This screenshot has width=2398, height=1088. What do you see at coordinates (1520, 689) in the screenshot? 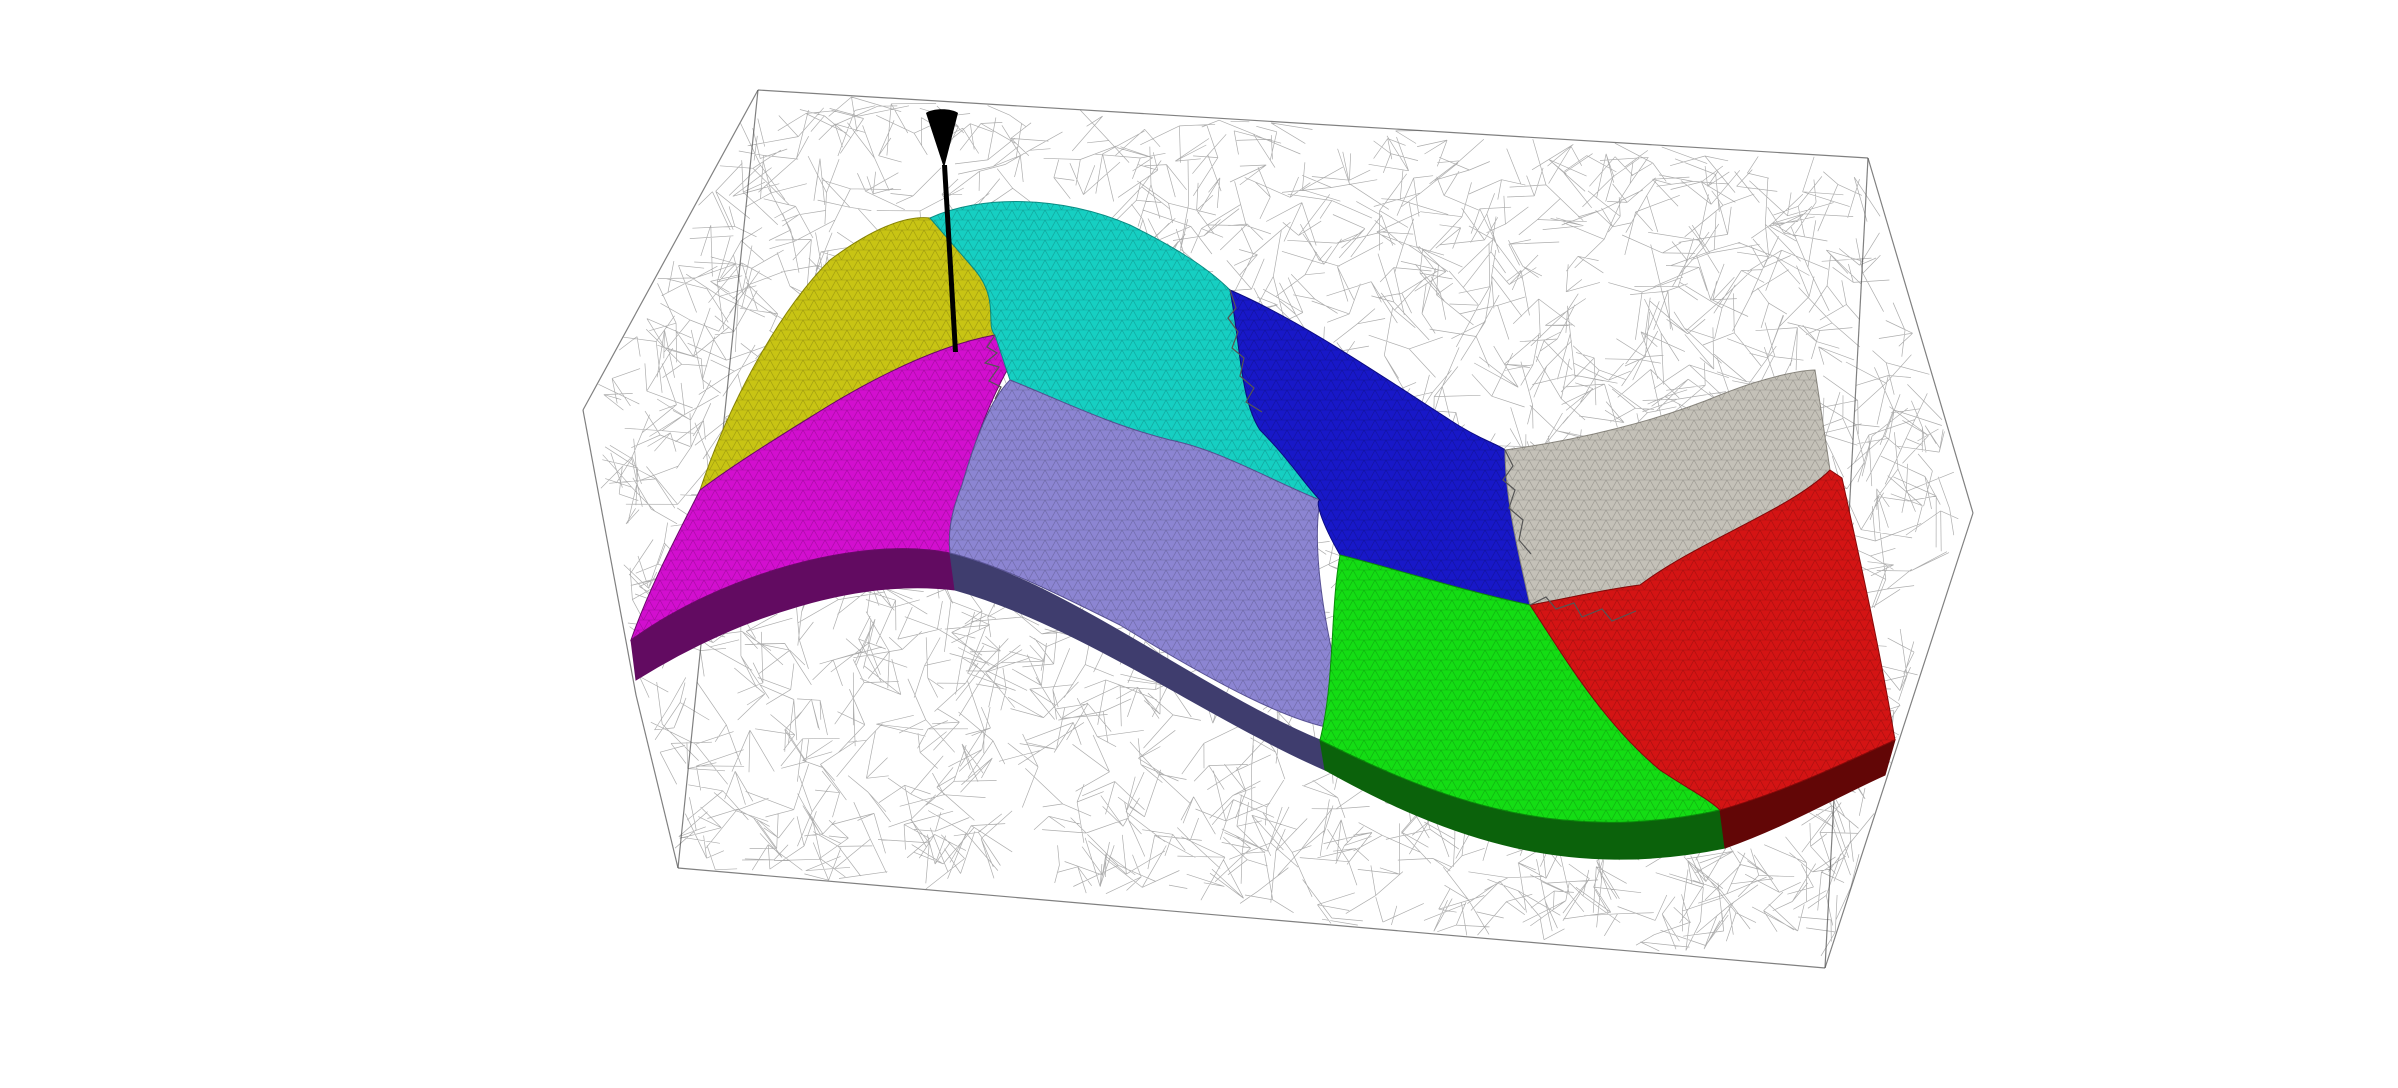
I see `partition-green-mesh-overlay` at bounding box center [1520, 689].